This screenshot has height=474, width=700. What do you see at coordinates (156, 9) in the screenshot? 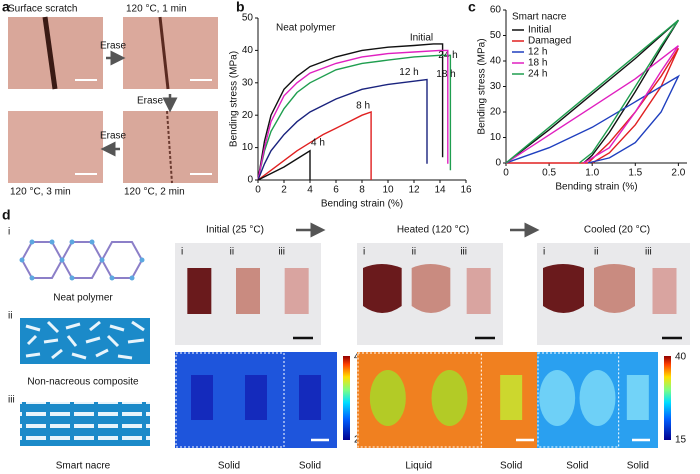
I see `caption: 120 °C, 1 min` at bounding box center [156, 9].